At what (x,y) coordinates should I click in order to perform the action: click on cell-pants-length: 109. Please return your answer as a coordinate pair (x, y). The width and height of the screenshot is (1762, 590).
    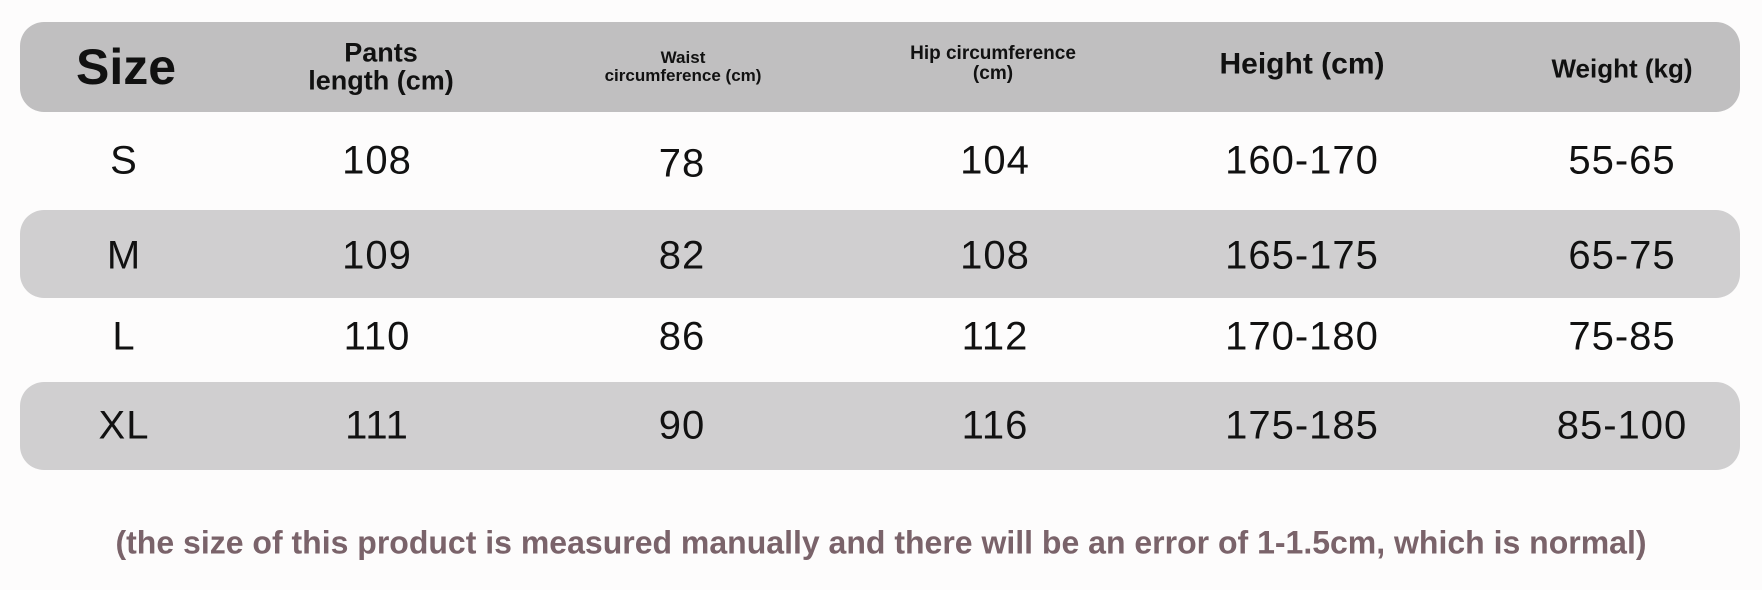
    Looking at the image, I should click on (377, 255).